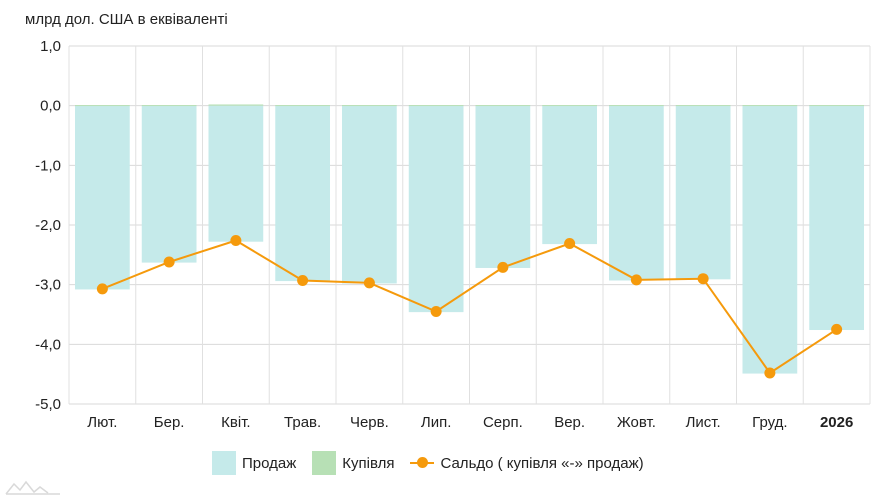  What do you see at coordinates (48, 285) in the screenshot?
I see `y-tick-label: -3,0` at bounding box center [48, 285].